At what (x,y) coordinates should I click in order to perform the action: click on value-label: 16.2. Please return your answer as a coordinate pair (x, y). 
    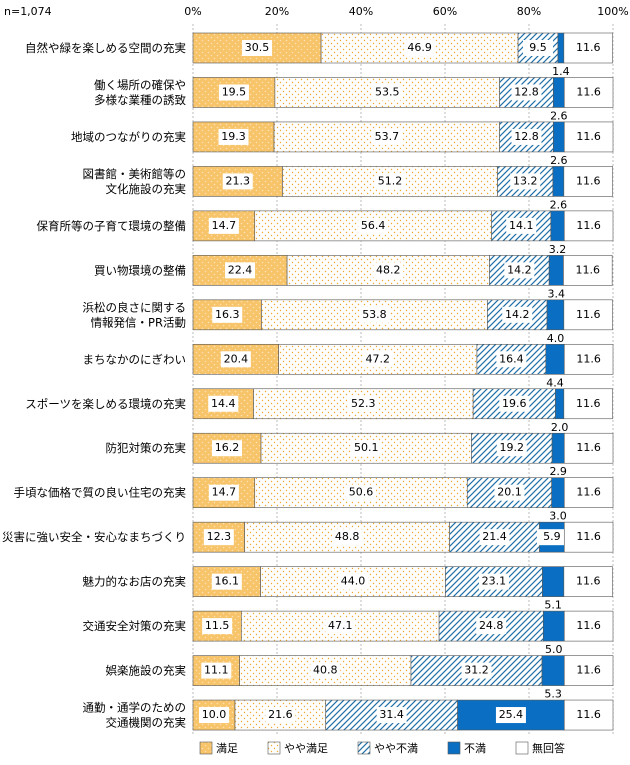
    Looking at the image, I should click on (227, 447).